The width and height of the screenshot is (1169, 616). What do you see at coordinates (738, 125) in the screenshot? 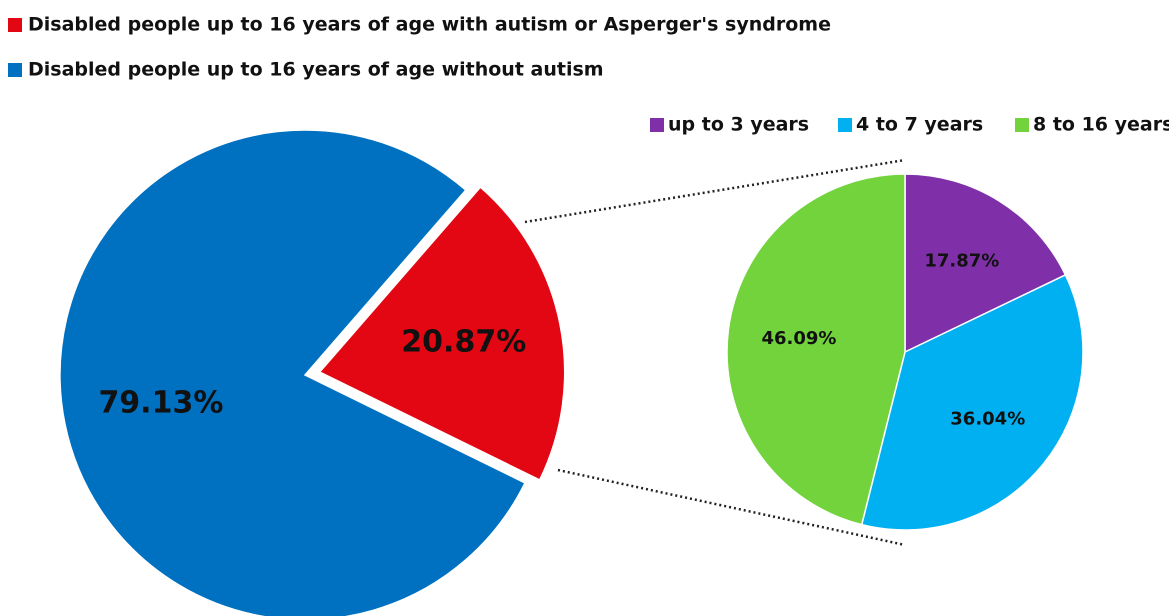
I see `legend-label: up to 3 years` at bounding box center [738, 125].